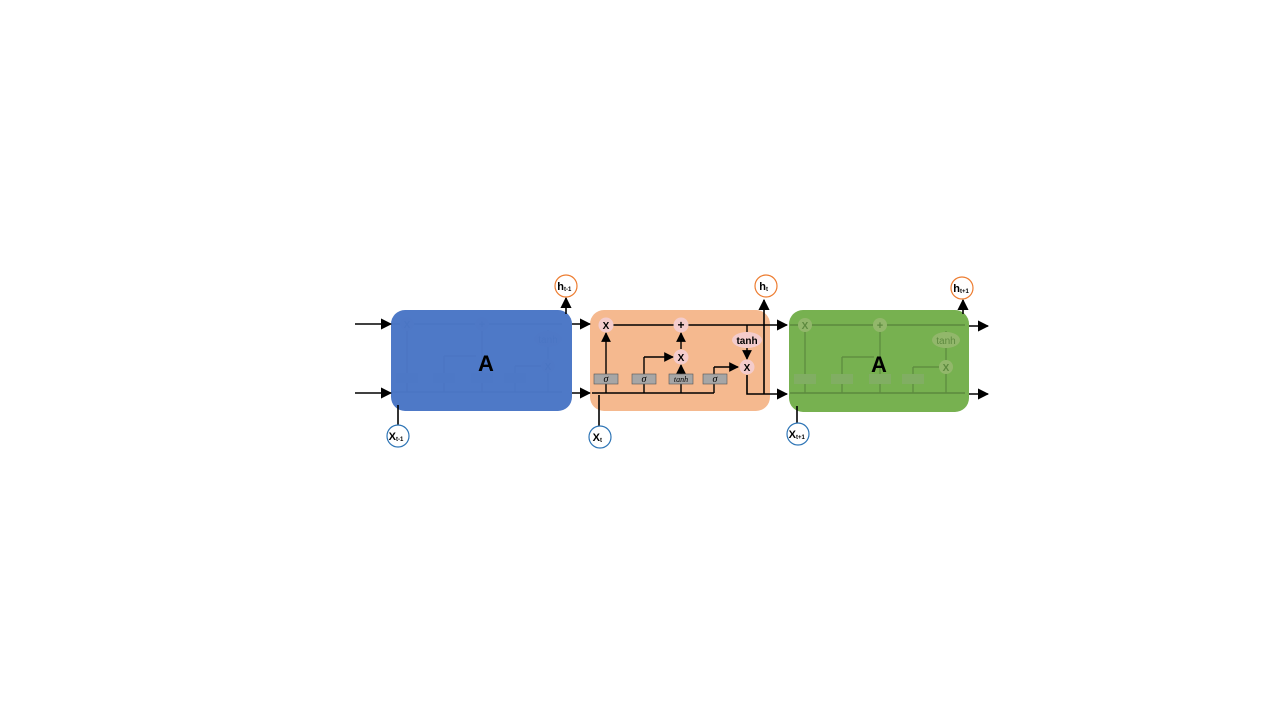 Image resolution: width=1280 pixels, height=720 pixels. What do you see at coordinates (400, 440) in the screenshot?
I see `input-prev-sub: t-1` at bounding box center [400, 440].